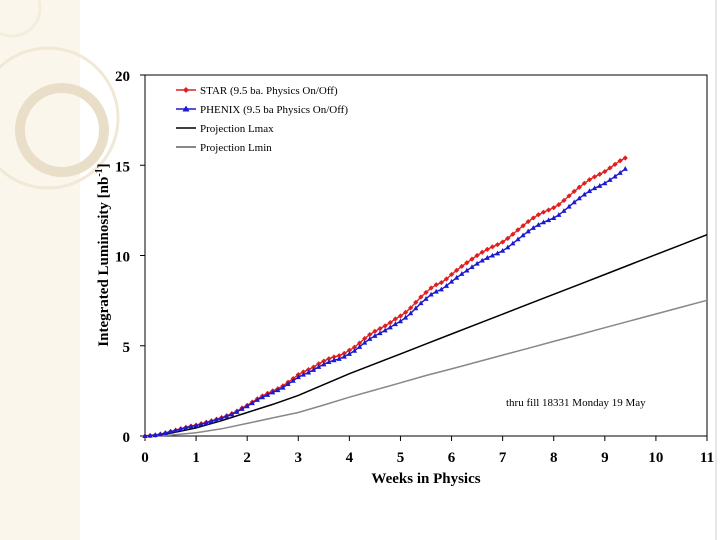 The width and height of the screenshot is (720, 540). What do you see at coordinates (554, 458) in the screenshot?
I see `x-tick-label: 8` at bounding box center [554, 458].